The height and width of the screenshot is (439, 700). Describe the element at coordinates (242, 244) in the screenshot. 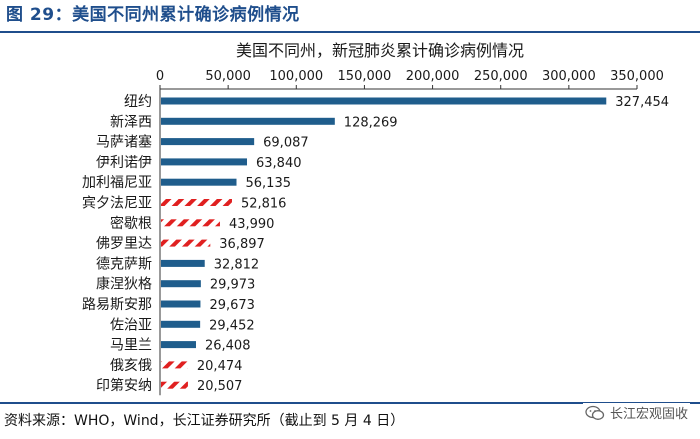

I see `data-label: 36,897` at that location.